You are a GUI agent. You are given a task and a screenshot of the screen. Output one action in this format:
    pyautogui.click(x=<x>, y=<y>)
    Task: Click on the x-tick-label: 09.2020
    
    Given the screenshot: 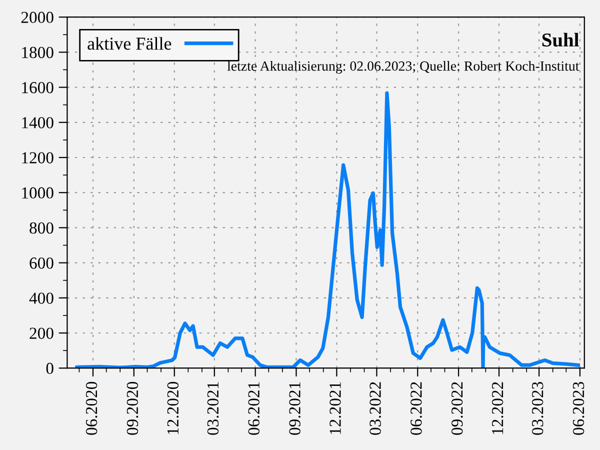 What is the action you would take?
    pyautogui.click(x=132, y=408)
    